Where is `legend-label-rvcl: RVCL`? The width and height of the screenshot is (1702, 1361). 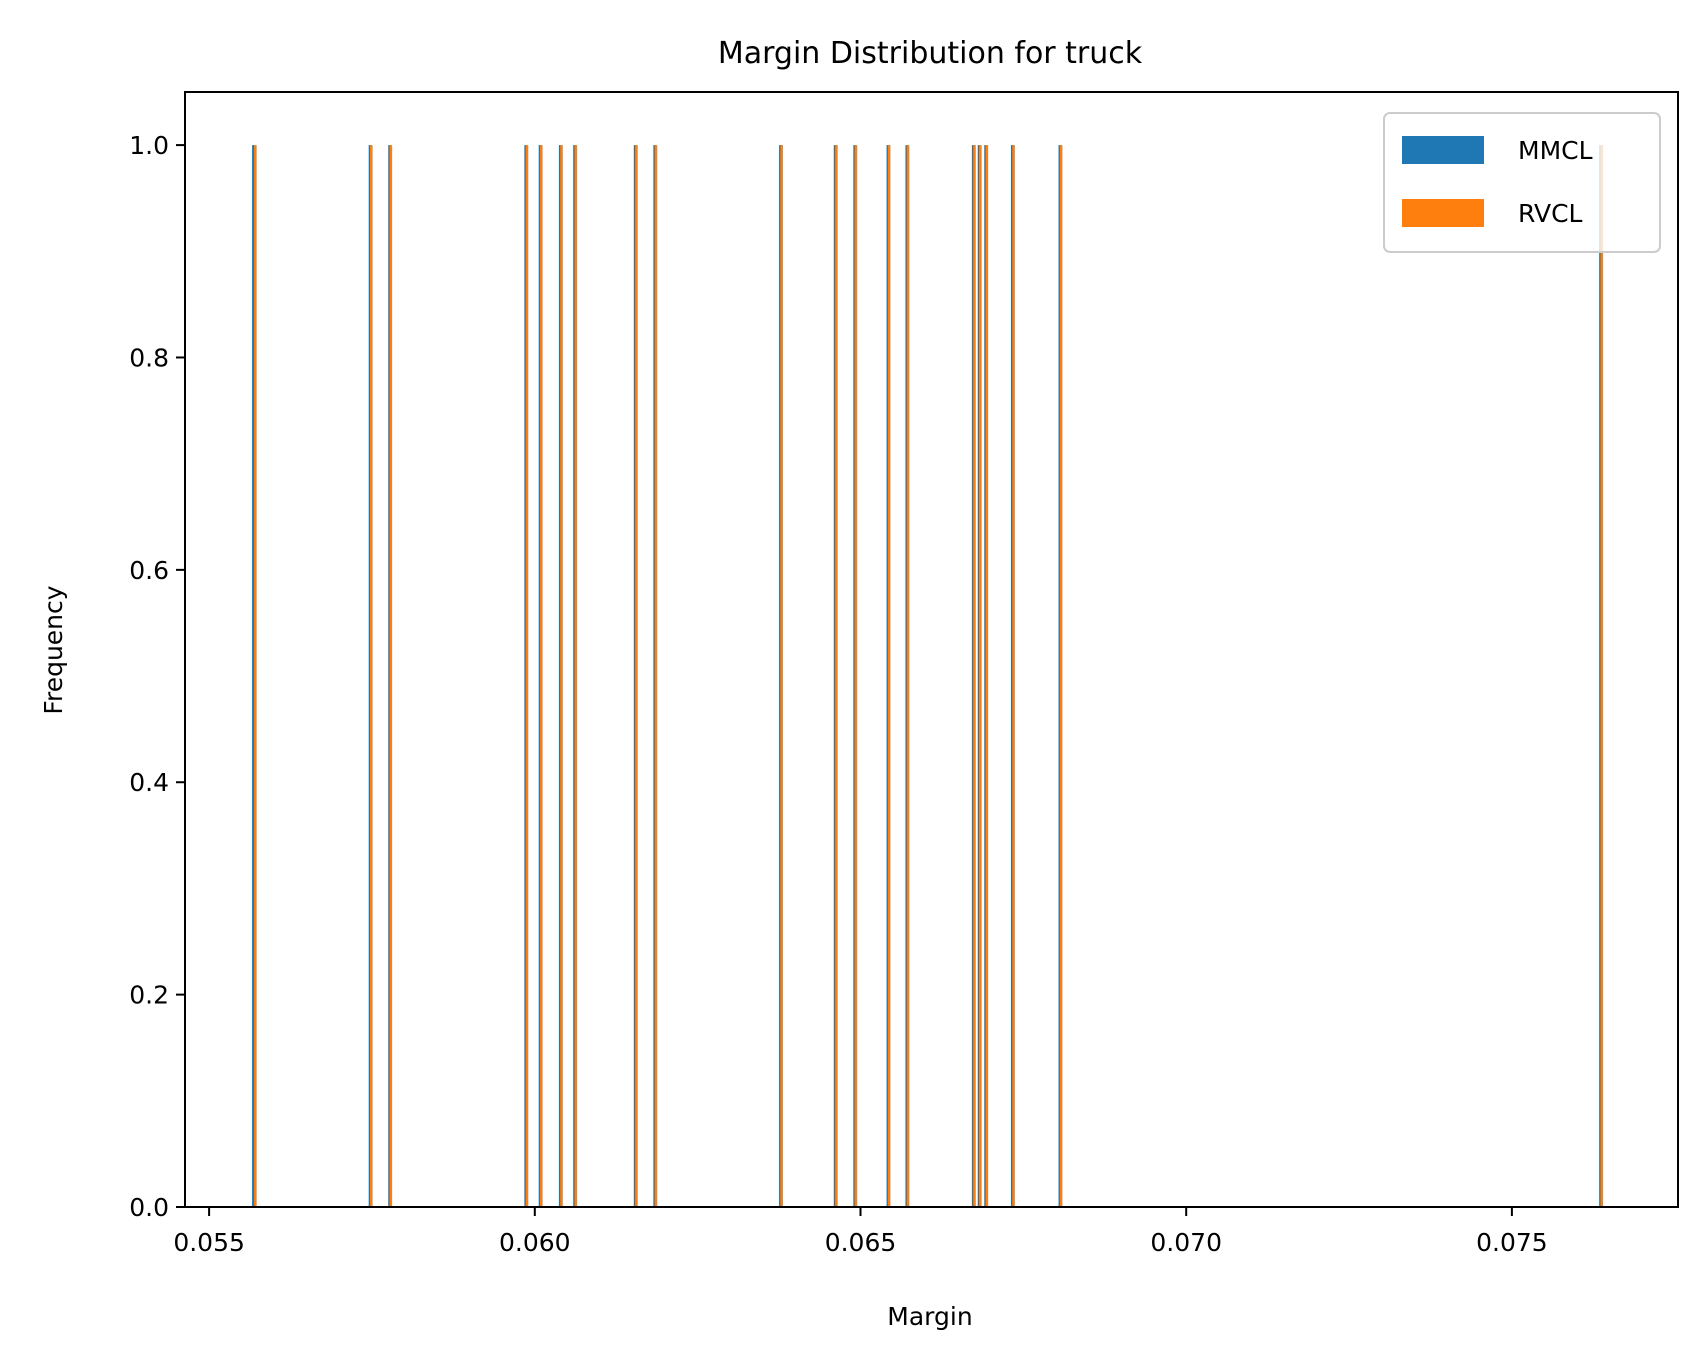
legend-label-rvcl: RVCL is located at coordinates (1550, 213).